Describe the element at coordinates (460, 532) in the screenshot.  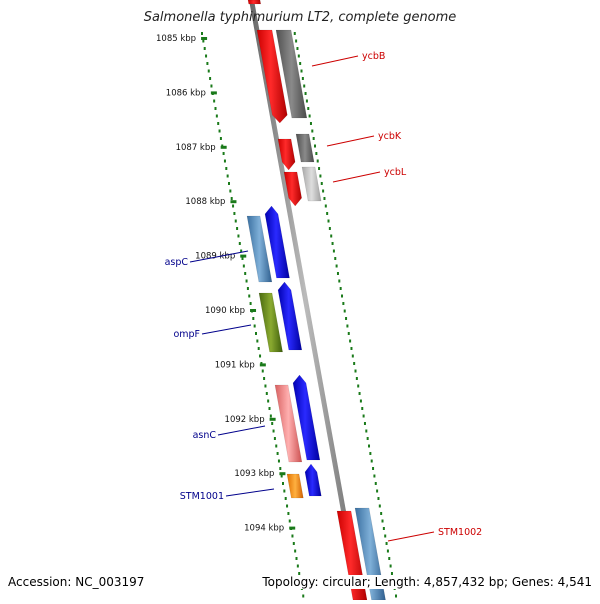
I see `gene-label-STM1002: STM1002` at that location.